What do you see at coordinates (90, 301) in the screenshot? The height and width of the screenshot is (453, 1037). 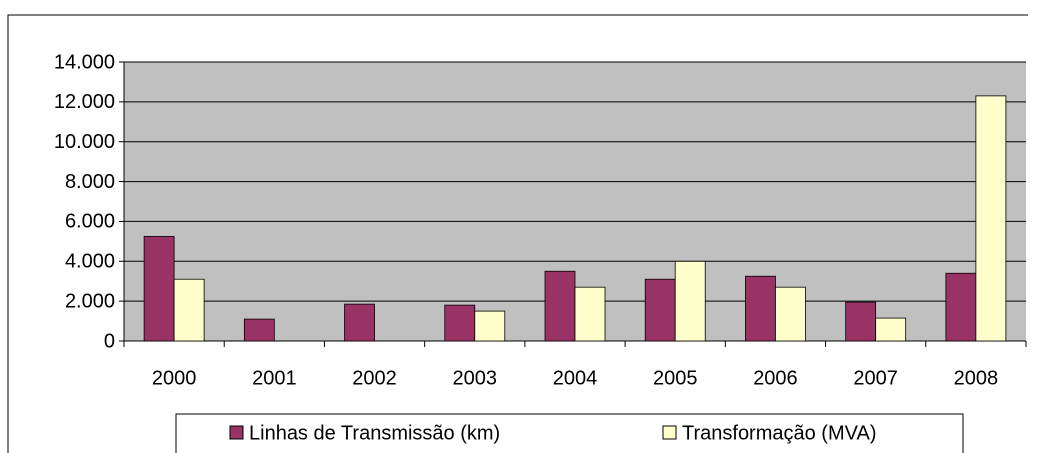 I see `y-tick-label: 2.000` at bounding box center [90, 301].